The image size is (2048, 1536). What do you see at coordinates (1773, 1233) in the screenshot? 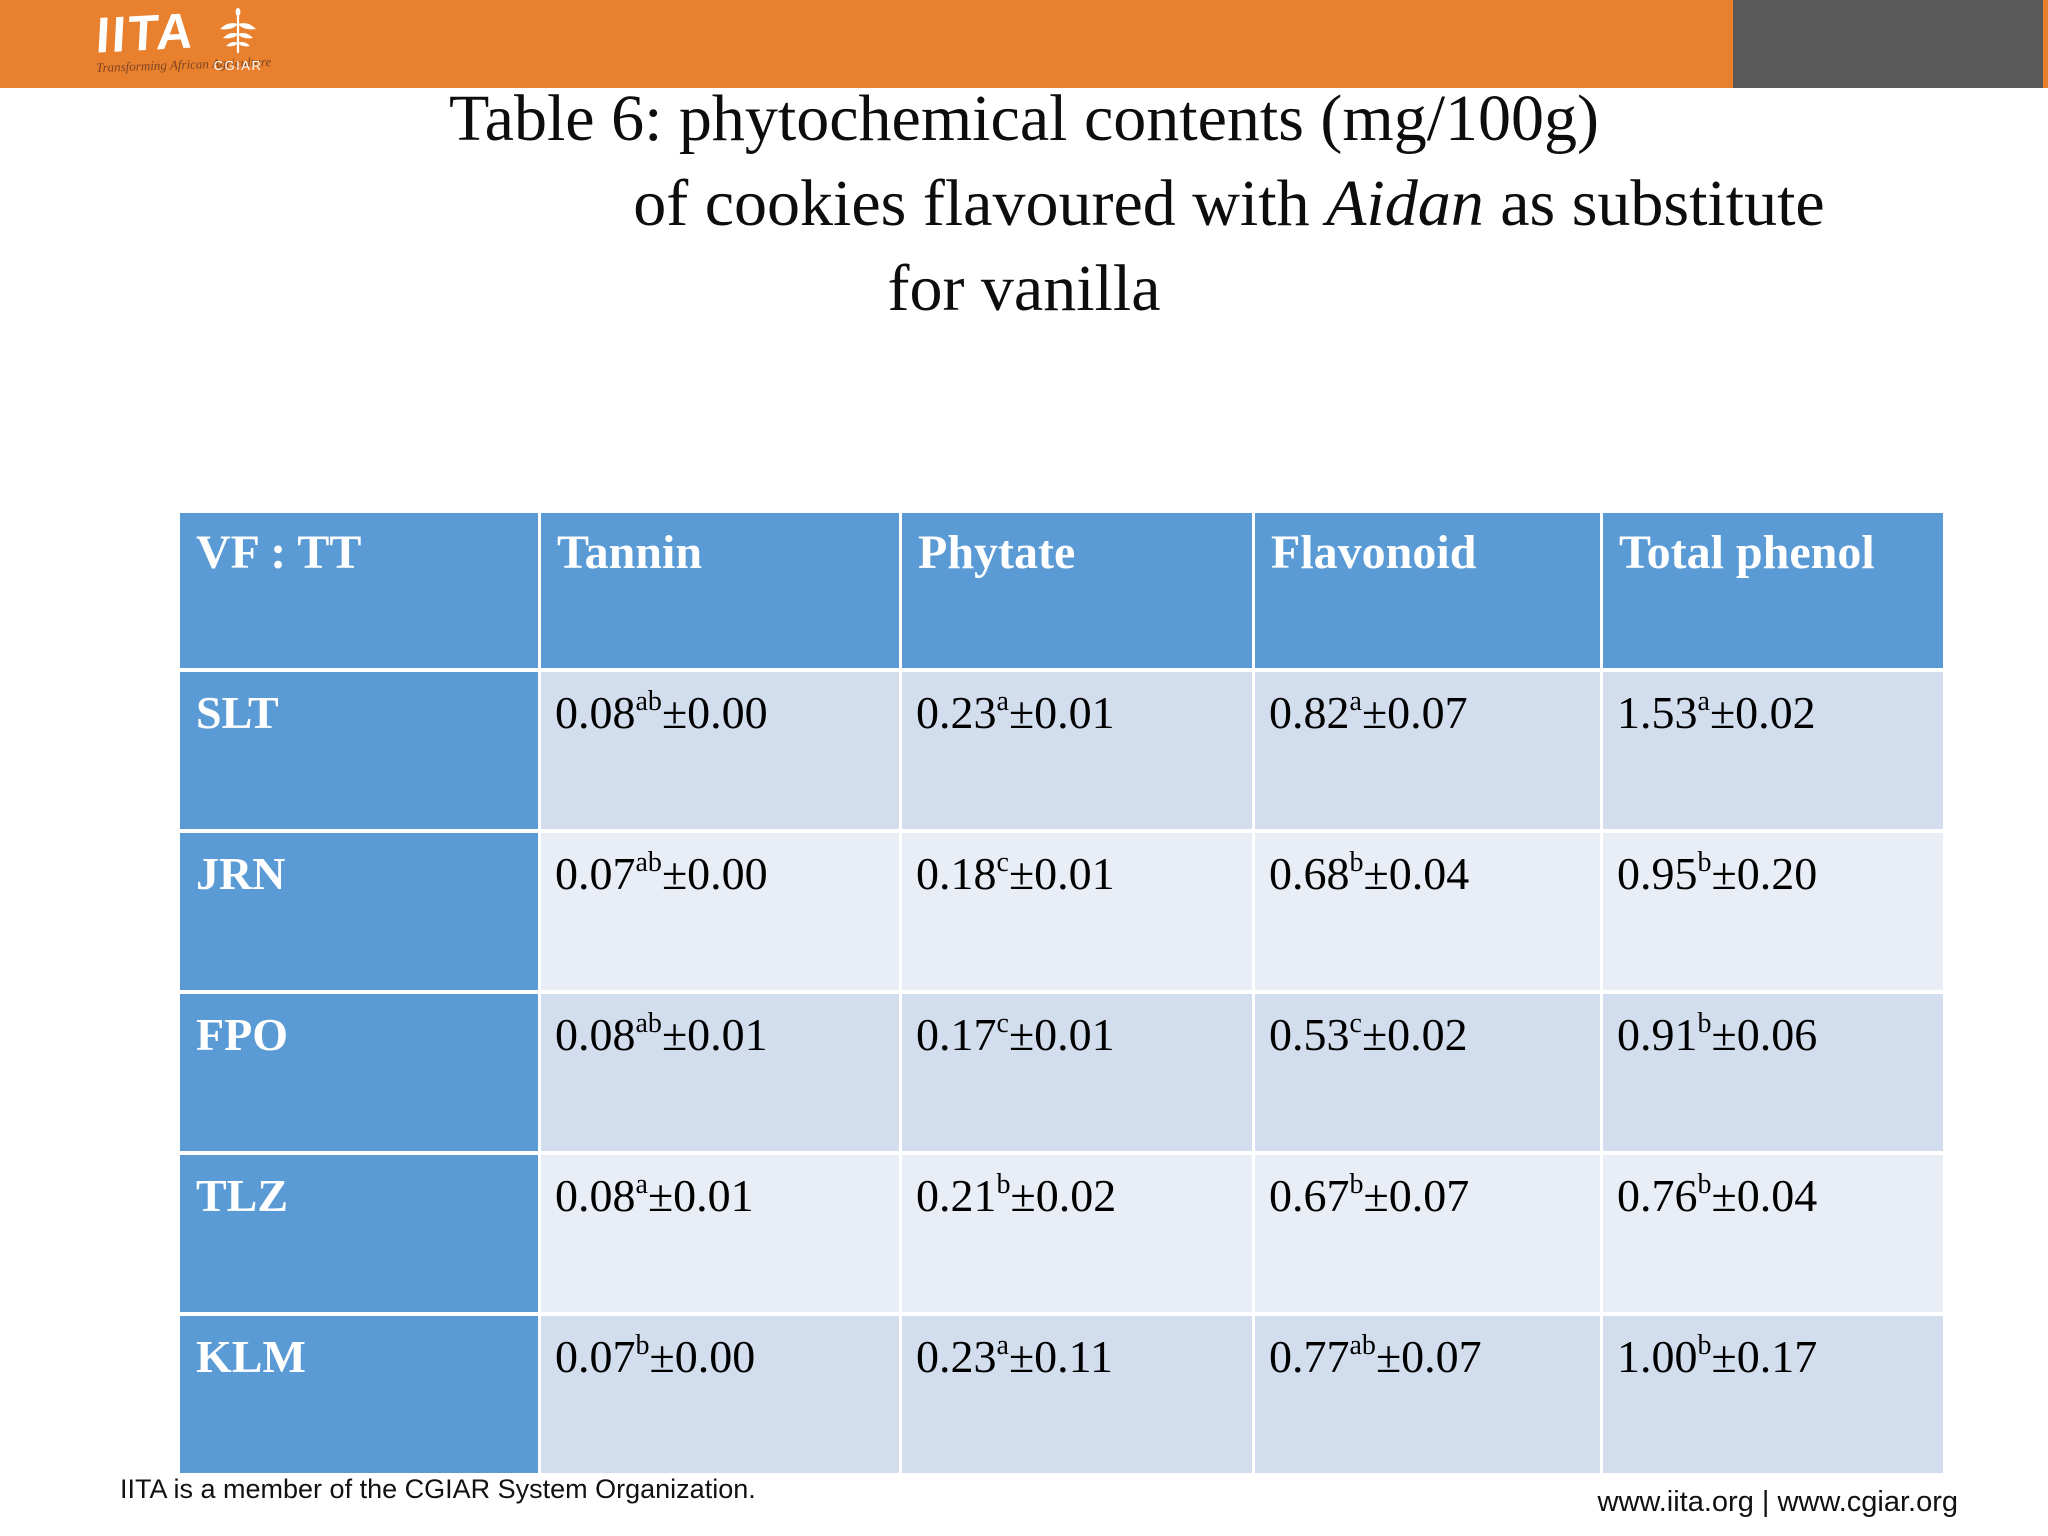
I see `table-cell: 0.76b±0.04` at bounding box center [1773, 1233].